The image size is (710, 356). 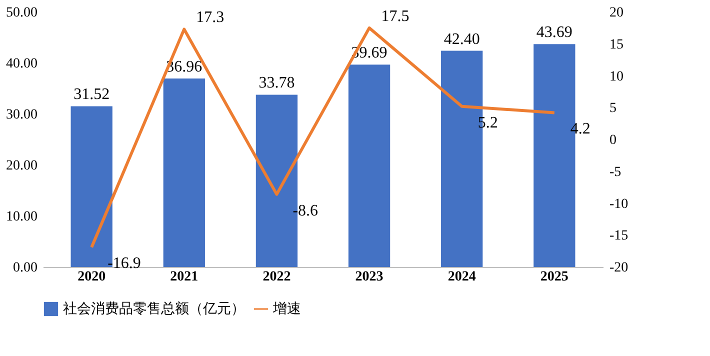 What do you see at coordinates (22, 64) in the screenshot?
I see `y-tick-label: 40.00` at bounding box center [22, 64].